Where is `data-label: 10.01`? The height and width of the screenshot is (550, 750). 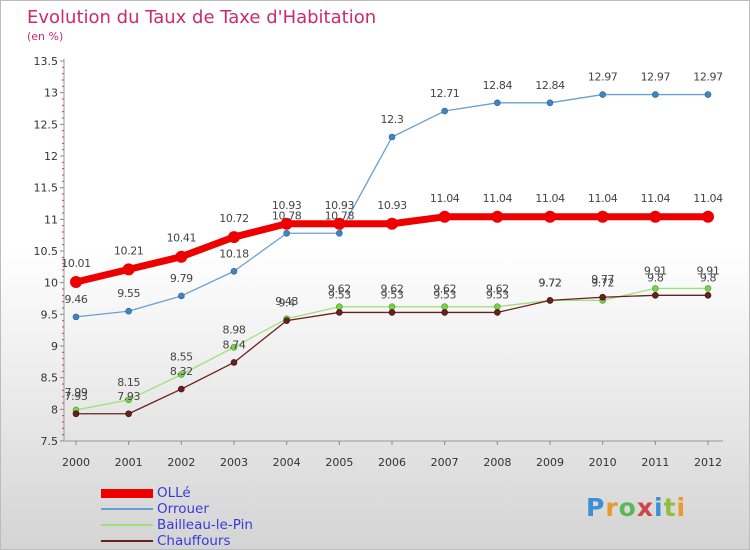
data-label: 10.01 is located at coordinates (76, 263).